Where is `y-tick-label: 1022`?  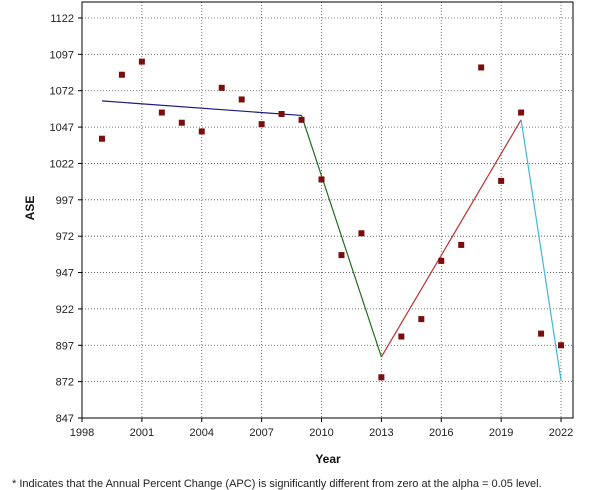 y-tick-label: 1022 is located at coordinates (62, 164).